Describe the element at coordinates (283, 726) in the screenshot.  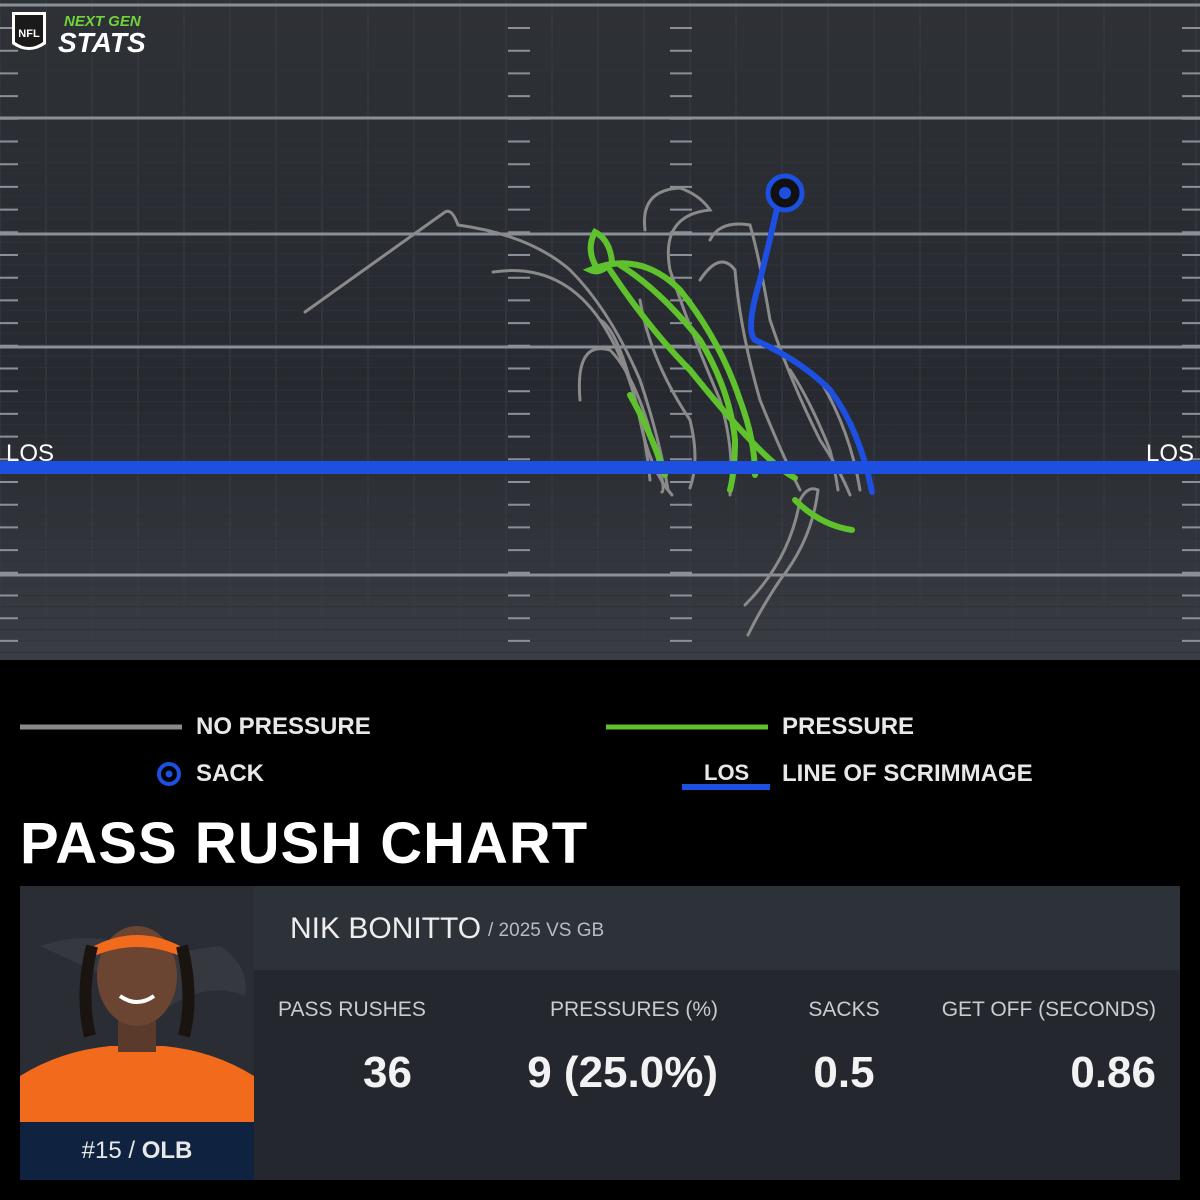
I see `legend-label: NO PRESSURE` at that location.